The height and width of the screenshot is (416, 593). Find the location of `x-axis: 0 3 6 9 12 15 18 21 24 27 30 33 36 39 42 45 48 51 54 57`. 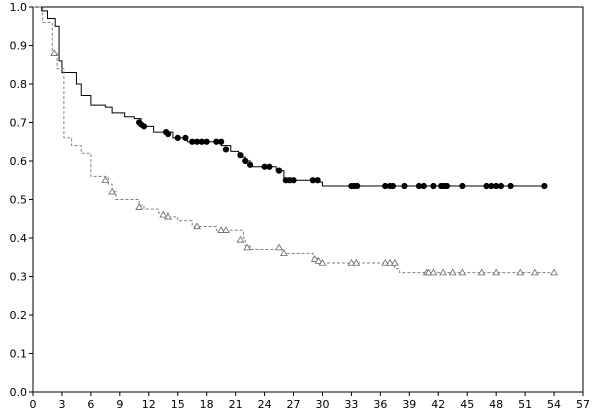

x-axis: 0 3 6 9 12 15 18 21 24 27 30 33 36 39 42 45 48 51 54 57 is located at coordinates (310, 401).